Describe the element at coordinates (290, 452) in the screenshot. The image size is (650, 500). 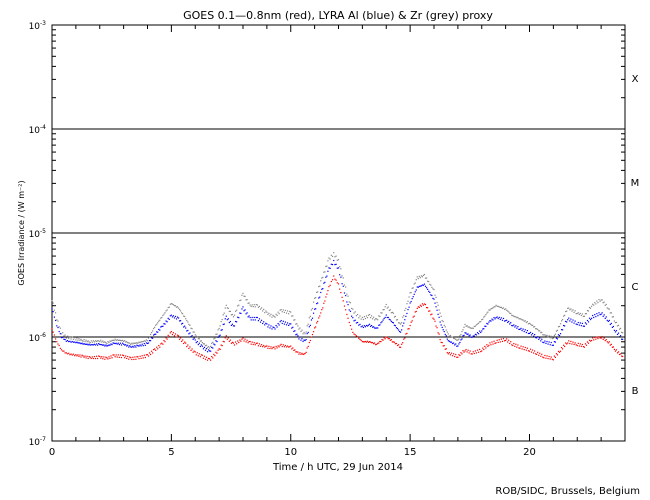
I see `x-tick-label: 10` at that location.